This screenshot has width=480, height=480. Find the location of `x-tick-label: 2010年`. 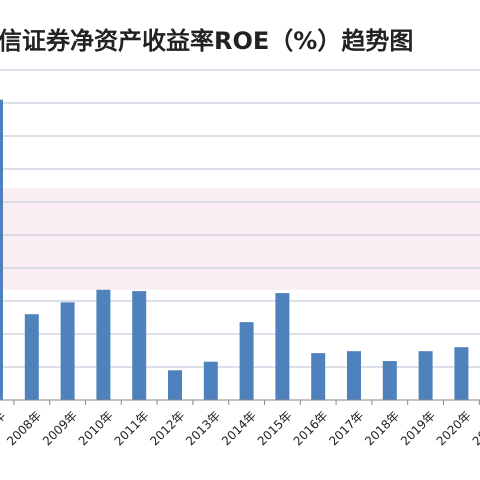

x-tick-label: 2010年 is located at coordinates (96, 428).